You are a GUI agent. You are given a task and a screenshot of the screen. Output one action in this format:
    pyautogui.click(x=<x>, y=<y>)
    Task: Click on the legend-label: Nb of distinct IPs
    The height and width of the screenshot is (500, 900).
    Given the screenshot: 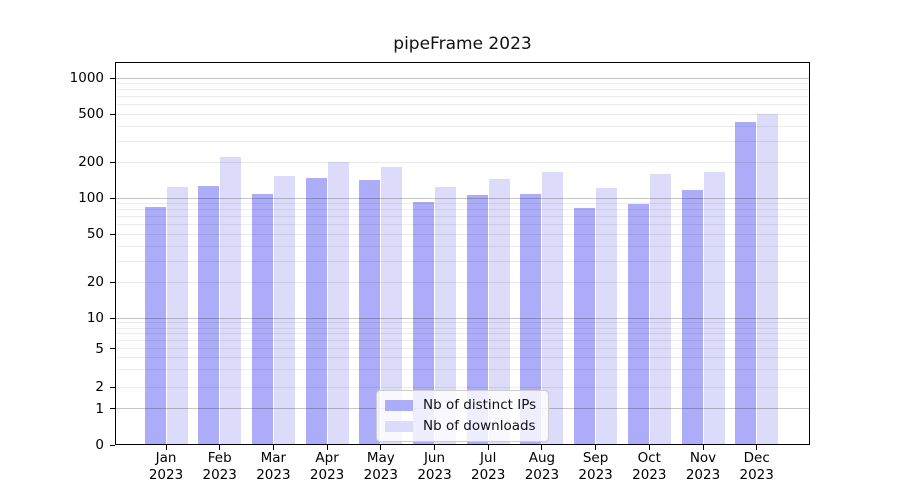 What is the action you would take?
    pyautogui.click(x=480, y=405)
    